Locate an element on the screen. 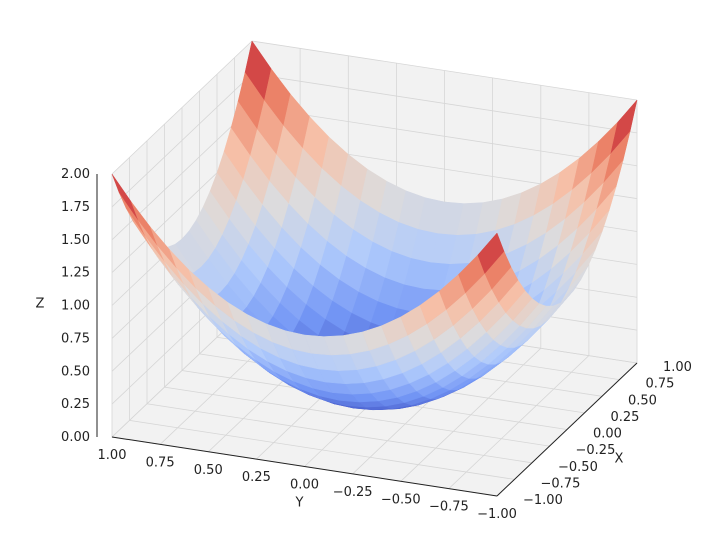 This screenshot has height=545, width=720. x-tick-label: −0.50 is located at coordinates (578, 467).